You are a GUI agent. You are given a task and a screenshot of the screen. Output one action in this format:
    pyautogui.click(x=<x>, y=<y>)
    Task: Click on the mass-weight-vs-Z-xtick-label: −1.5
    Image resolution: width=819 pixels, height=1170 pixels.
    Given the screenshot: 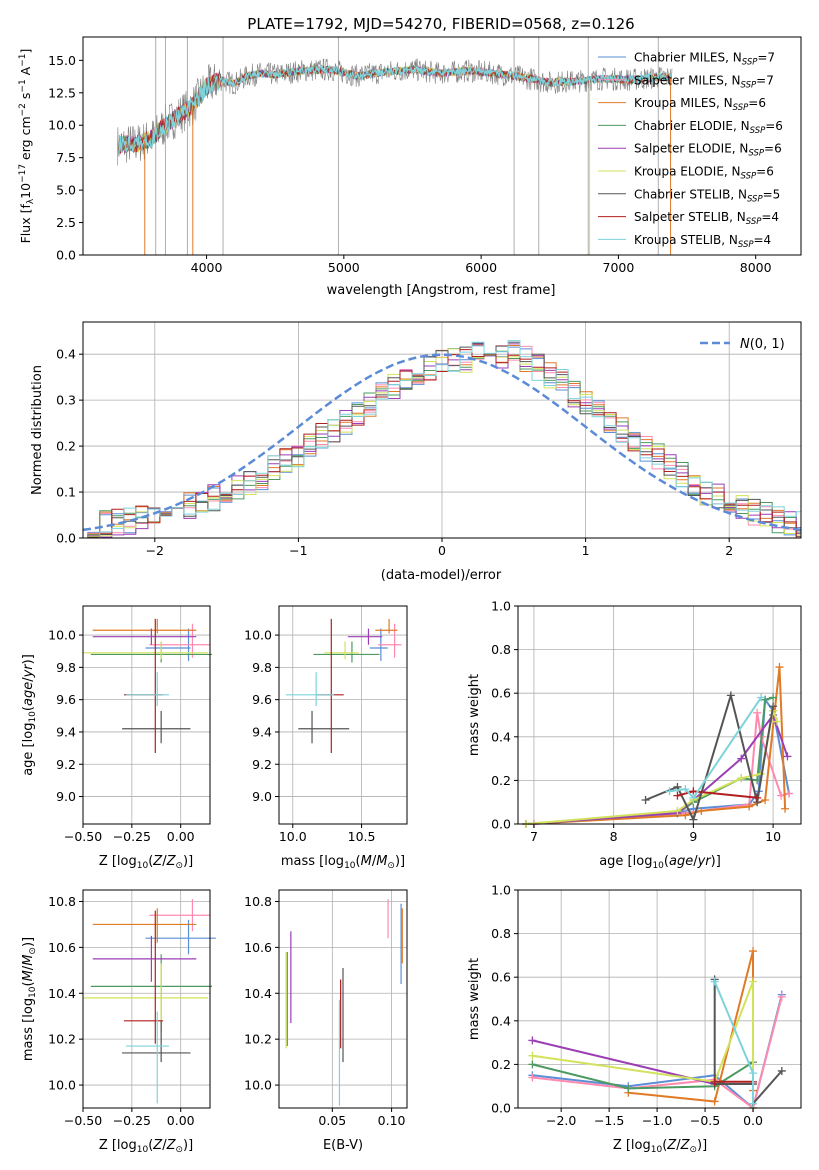 What is the action you would take?
    pyautogui.click(x=609, y=1120)
    